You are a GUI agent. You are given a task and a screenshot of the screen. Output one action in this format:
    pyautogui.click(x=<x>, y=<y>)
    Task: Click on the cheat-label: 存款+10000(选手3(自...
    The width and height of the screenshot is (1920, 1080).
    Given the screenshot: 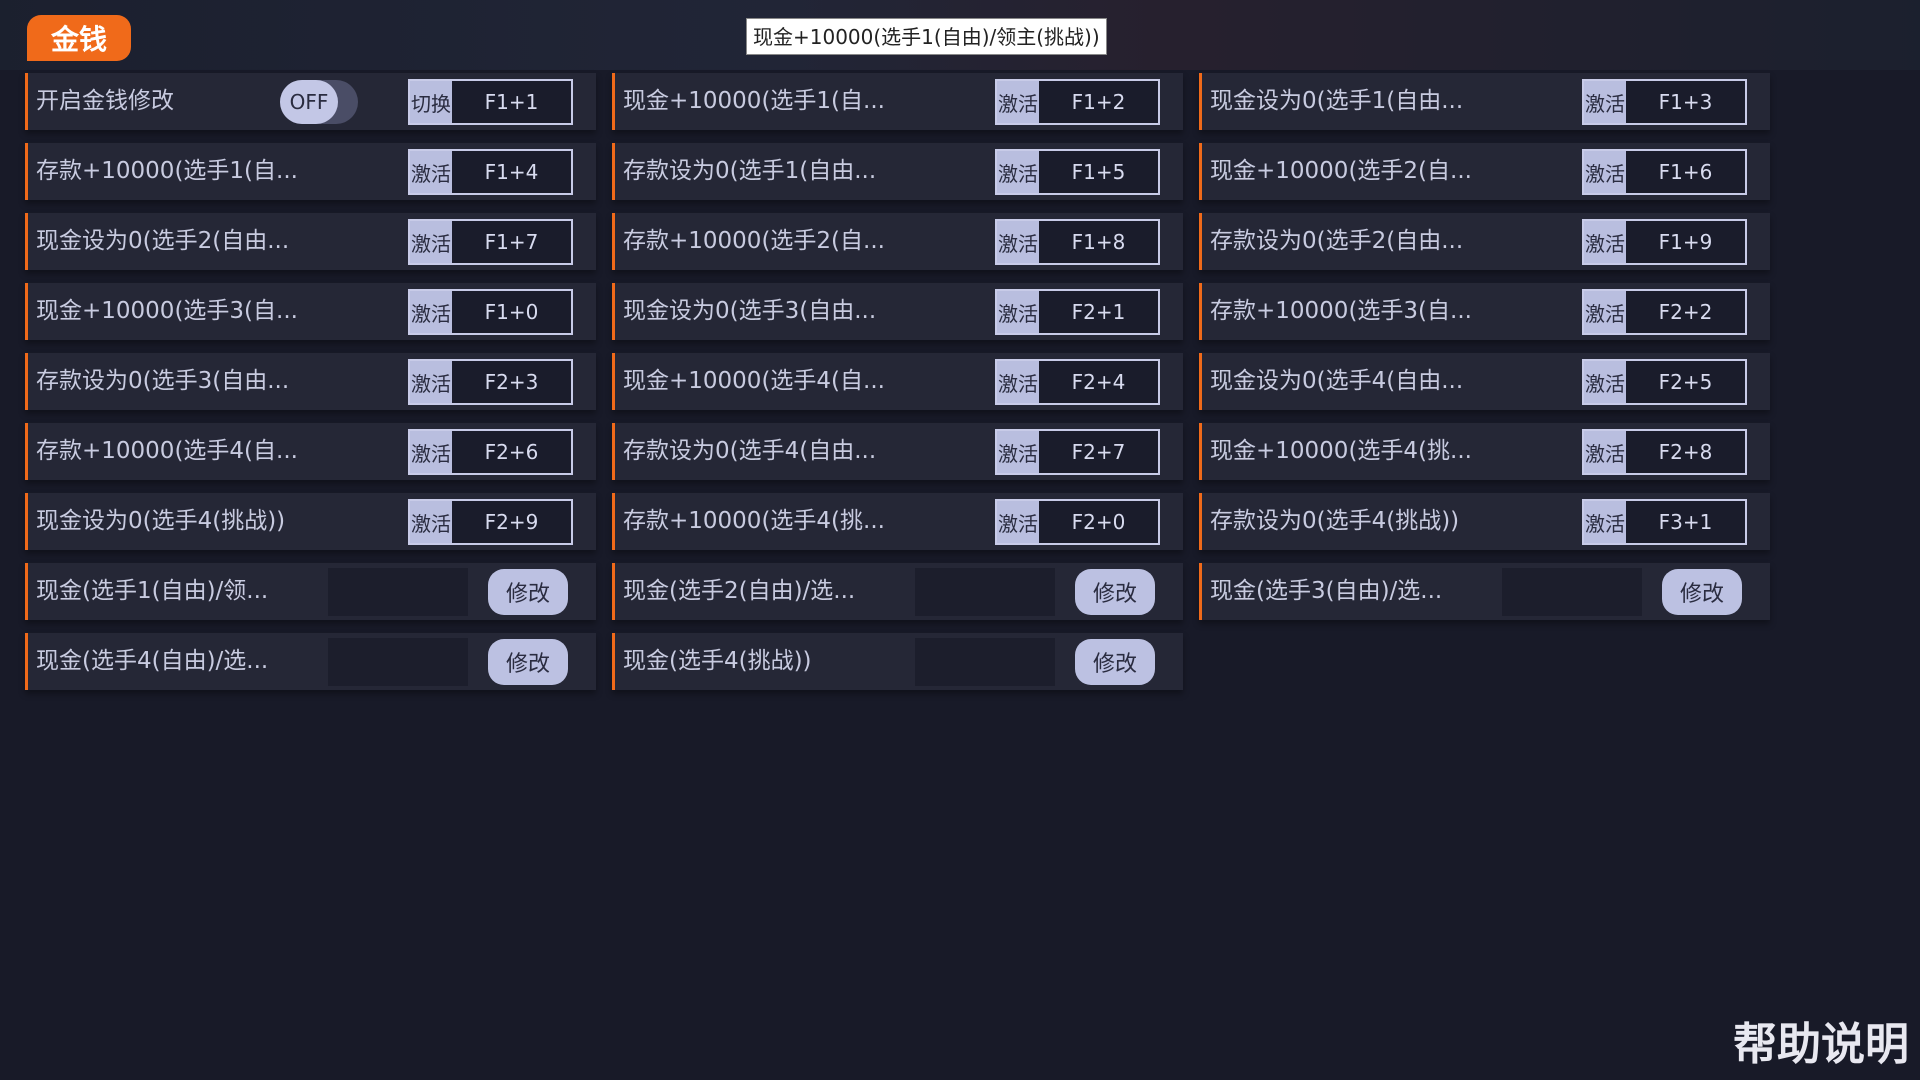 What is the action you would take?
    pyautogui.click(x=1341, y=311)
    